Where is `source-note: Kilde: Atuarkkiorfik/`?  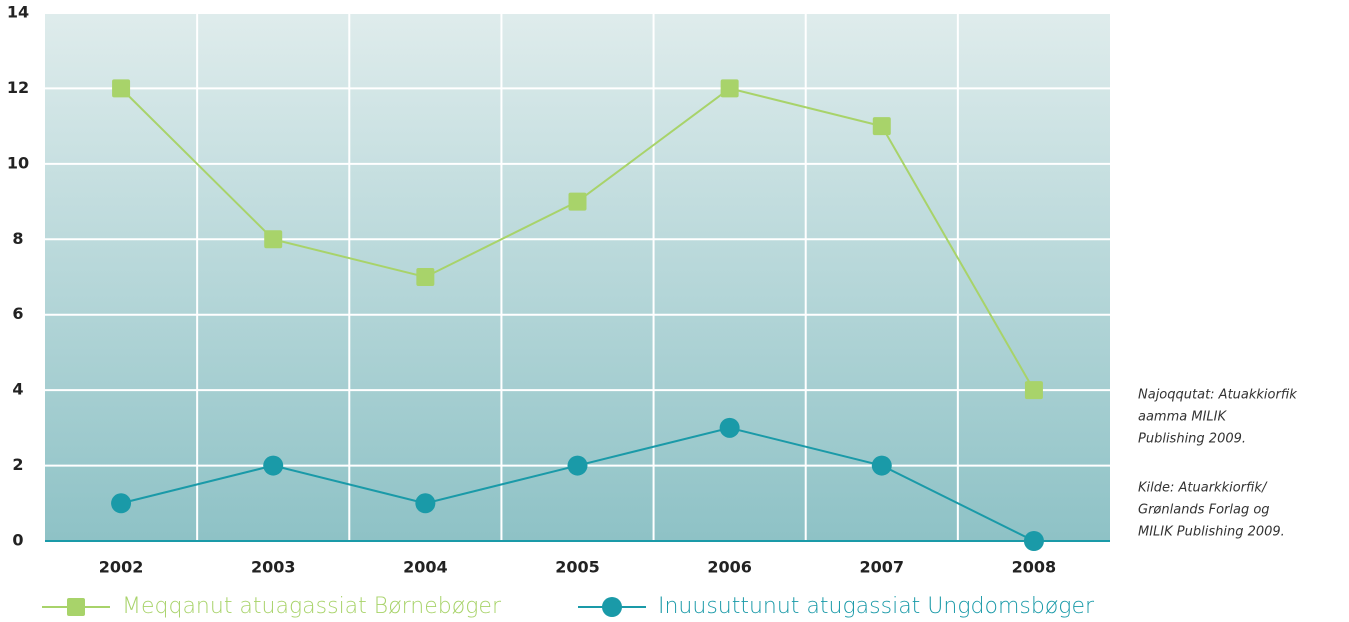 source-note: Kilde: Atuarkkiorfik/ is located at coordinates (1203, 488).